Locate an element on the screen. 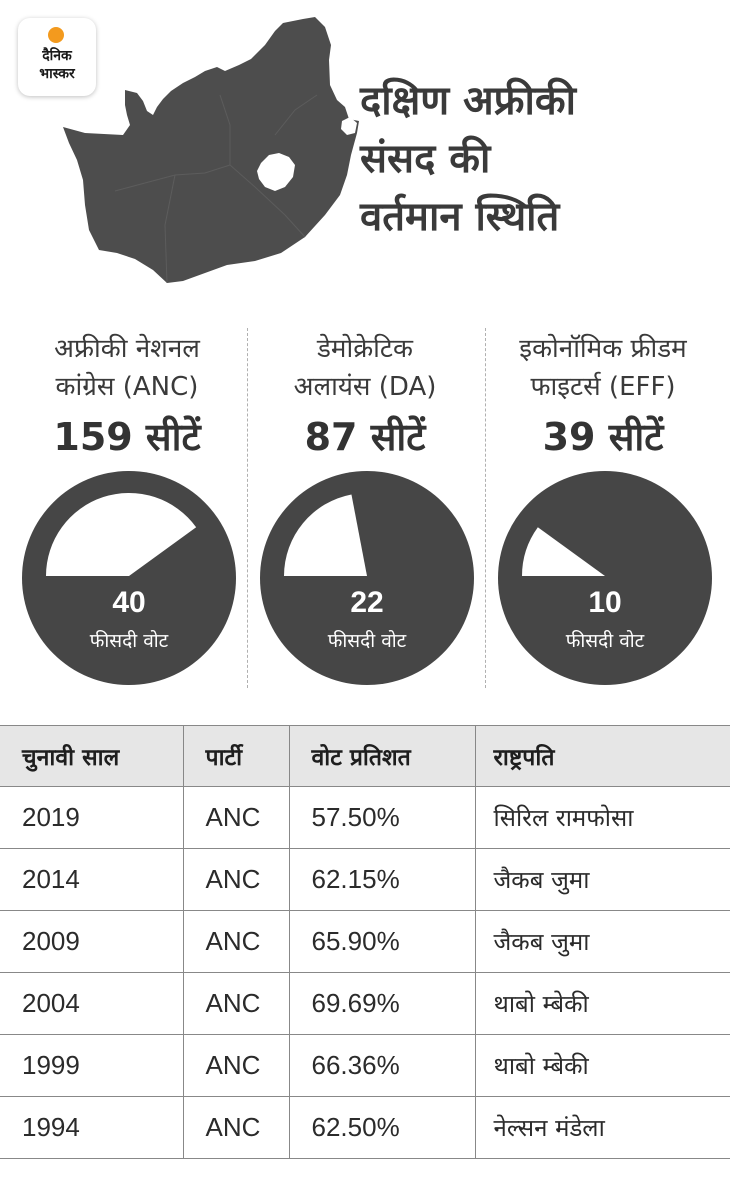  cell-vote-percent: 62.15% is located at coordinates (381, 879).